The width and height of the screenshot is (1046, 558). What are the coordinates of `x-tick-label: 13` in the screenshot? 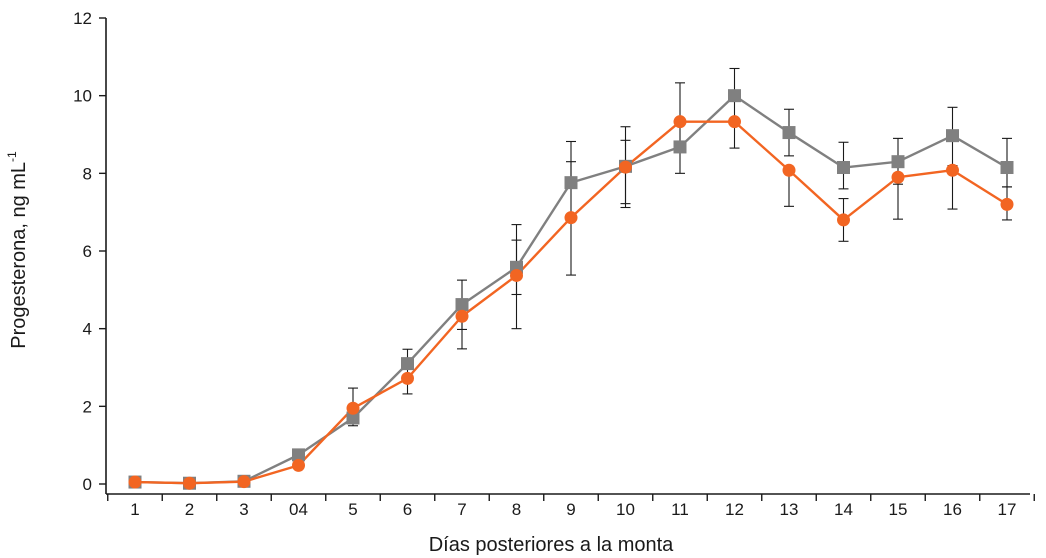 It's located at (789, 509).